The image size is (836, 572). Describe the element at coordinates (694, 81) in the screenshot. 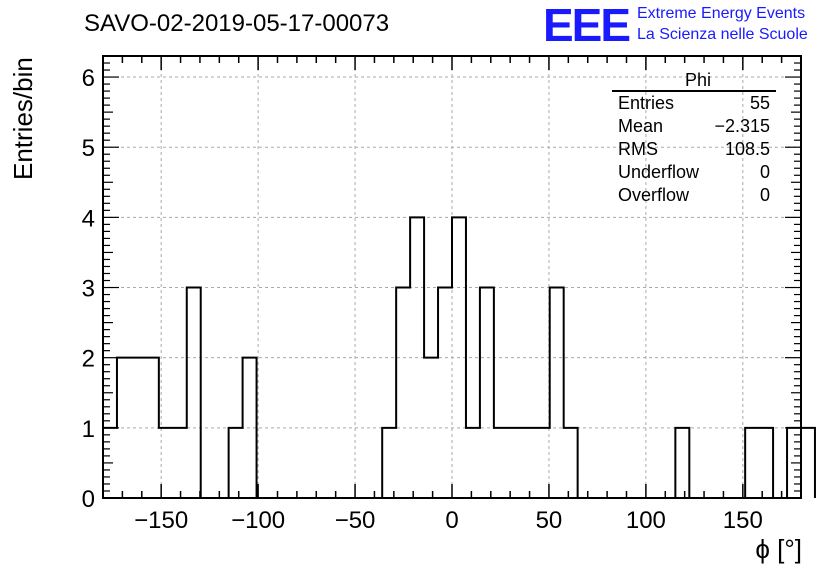

I see `stats-title: Phi` at that location.